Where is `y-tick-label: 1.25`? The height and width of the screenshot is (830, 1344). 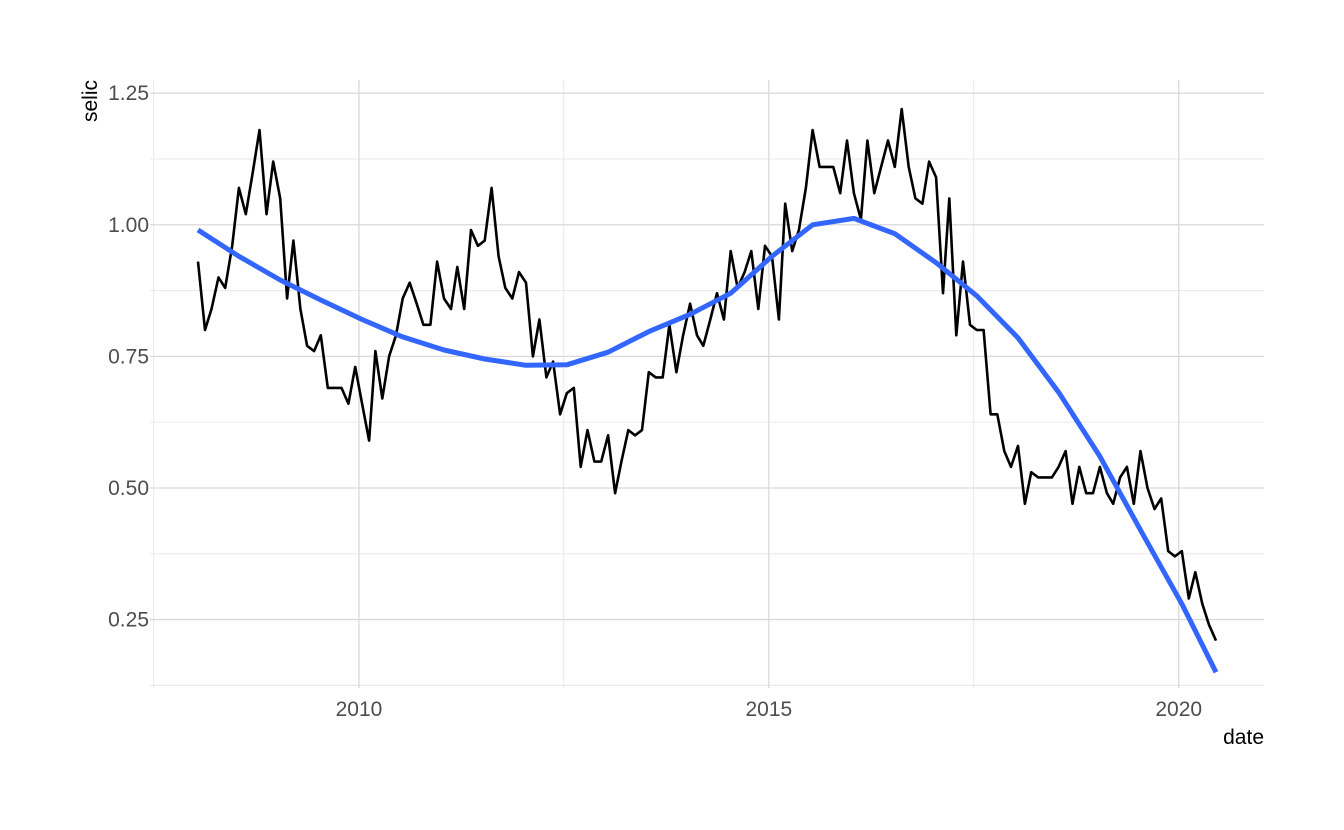 y-tick-label: 1.25 is located at coordinates (128, 93).